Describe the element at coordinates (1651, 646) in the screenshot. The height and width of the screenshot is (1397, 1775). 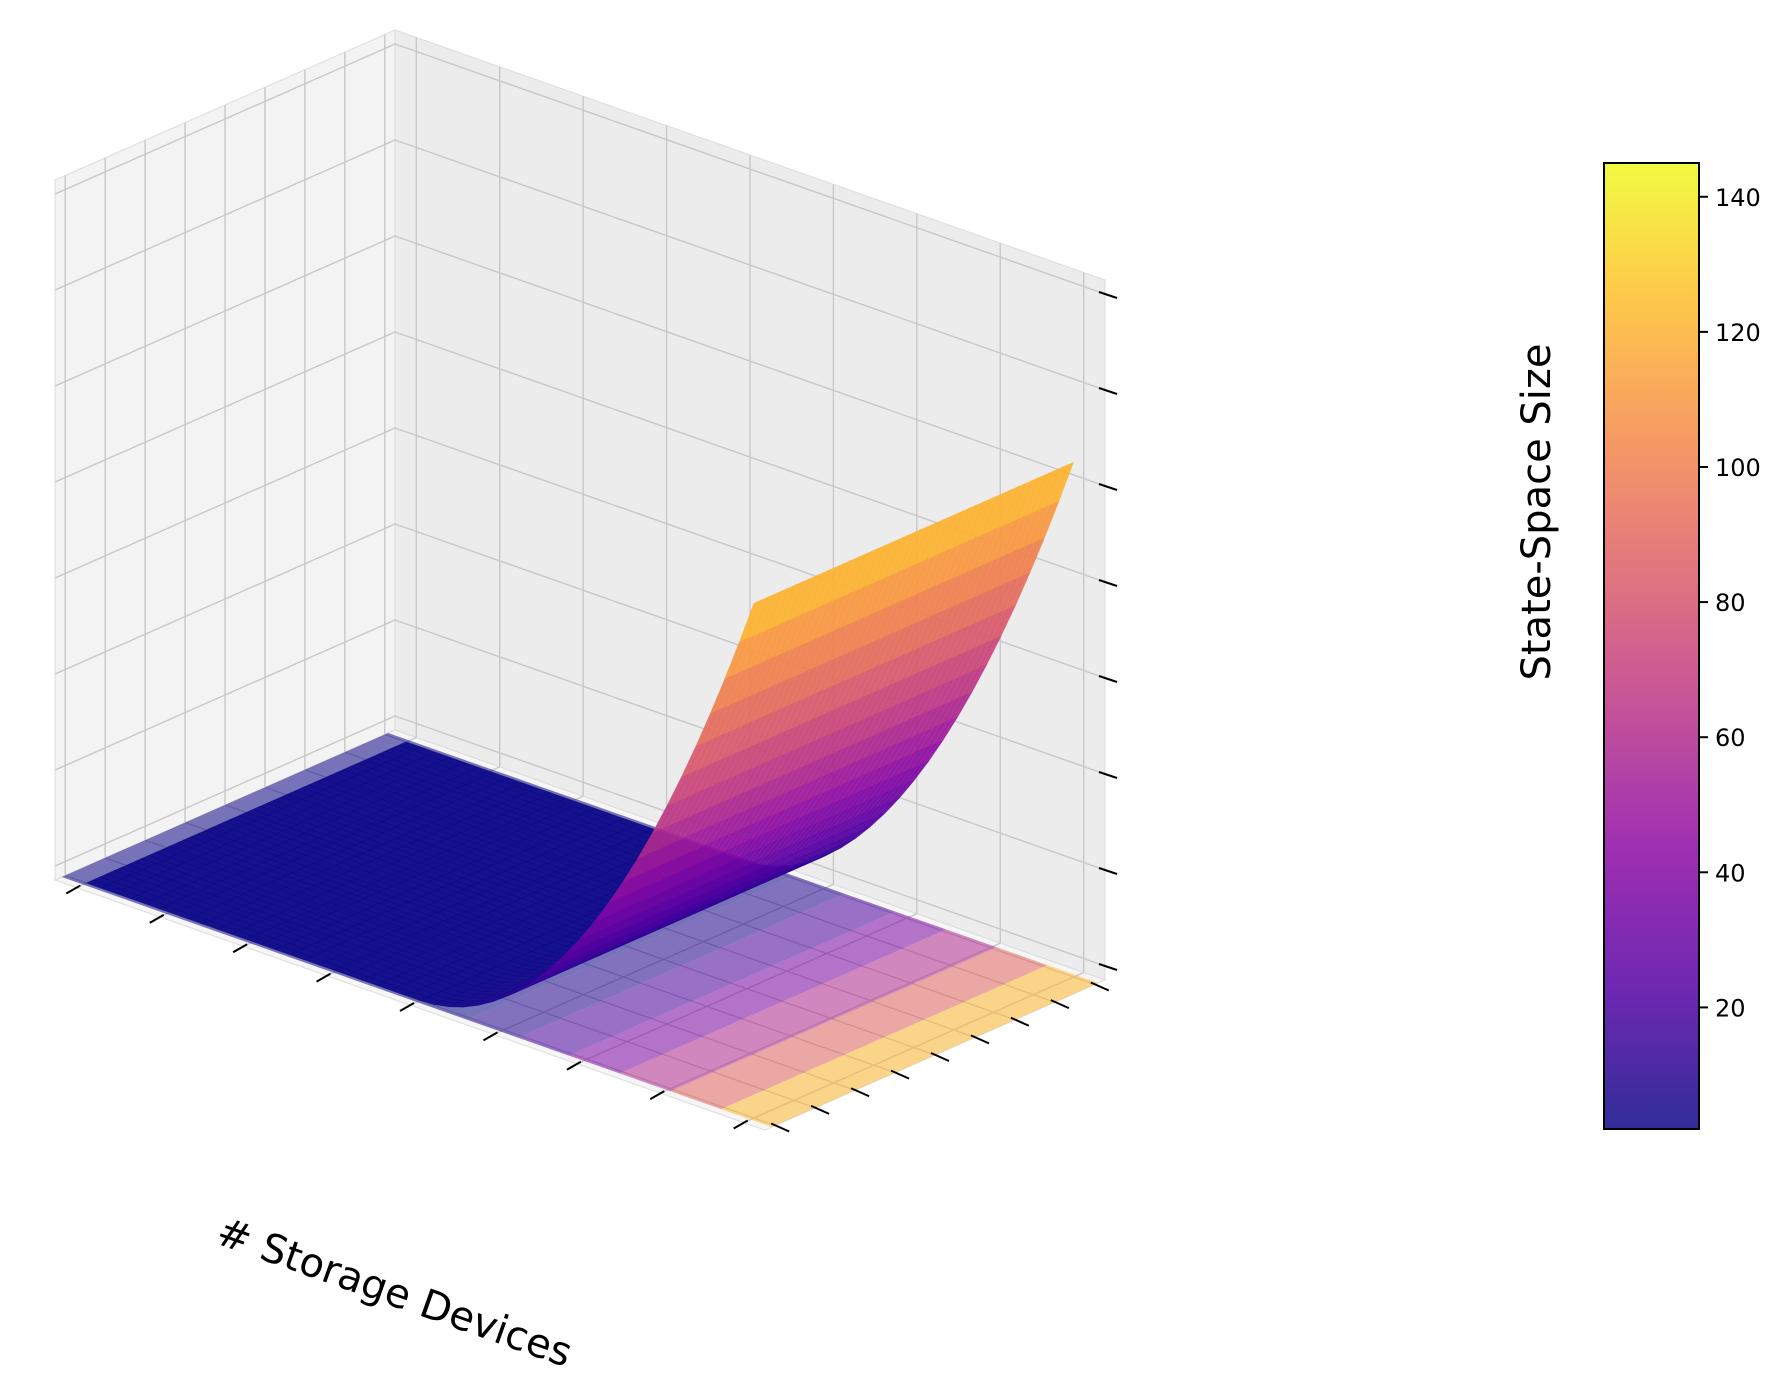
I see `colorbar-strip` at that location.